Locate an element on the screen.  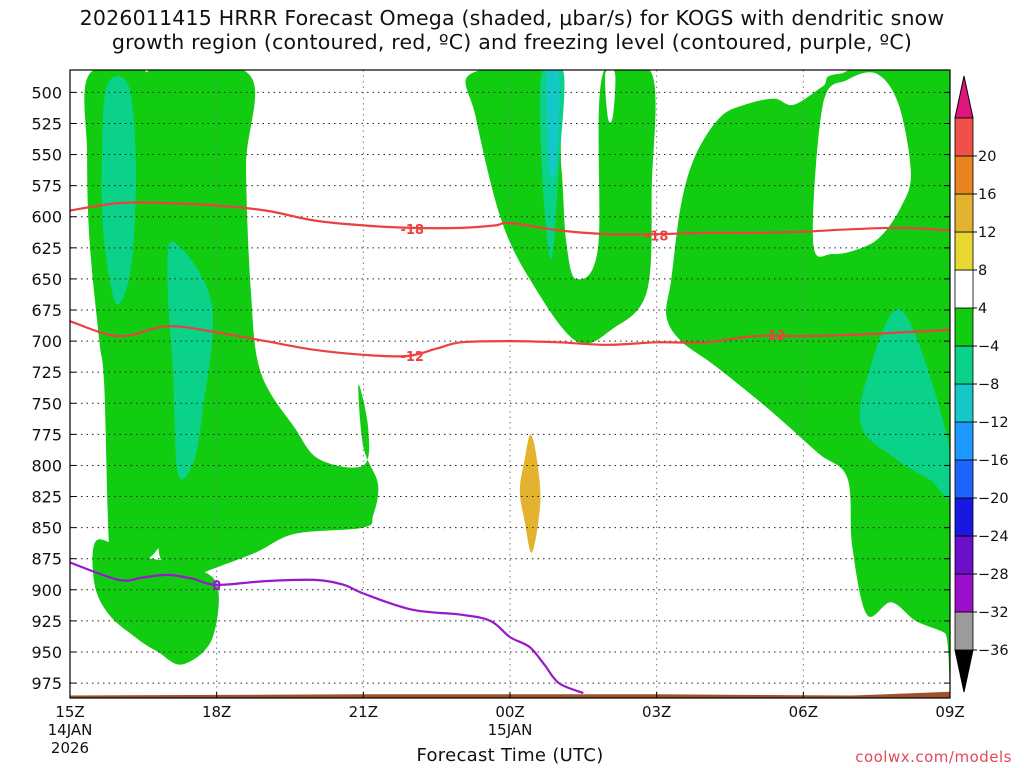
omega-region-c is located at coordinates (155, 602).